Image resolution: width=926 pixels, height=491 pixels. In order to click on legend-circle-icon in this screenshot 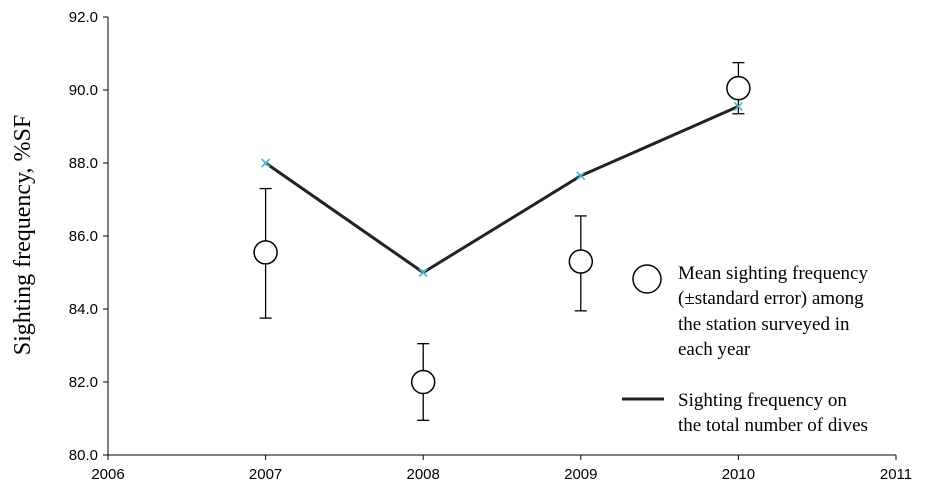, I will do `click(647, 279)`.